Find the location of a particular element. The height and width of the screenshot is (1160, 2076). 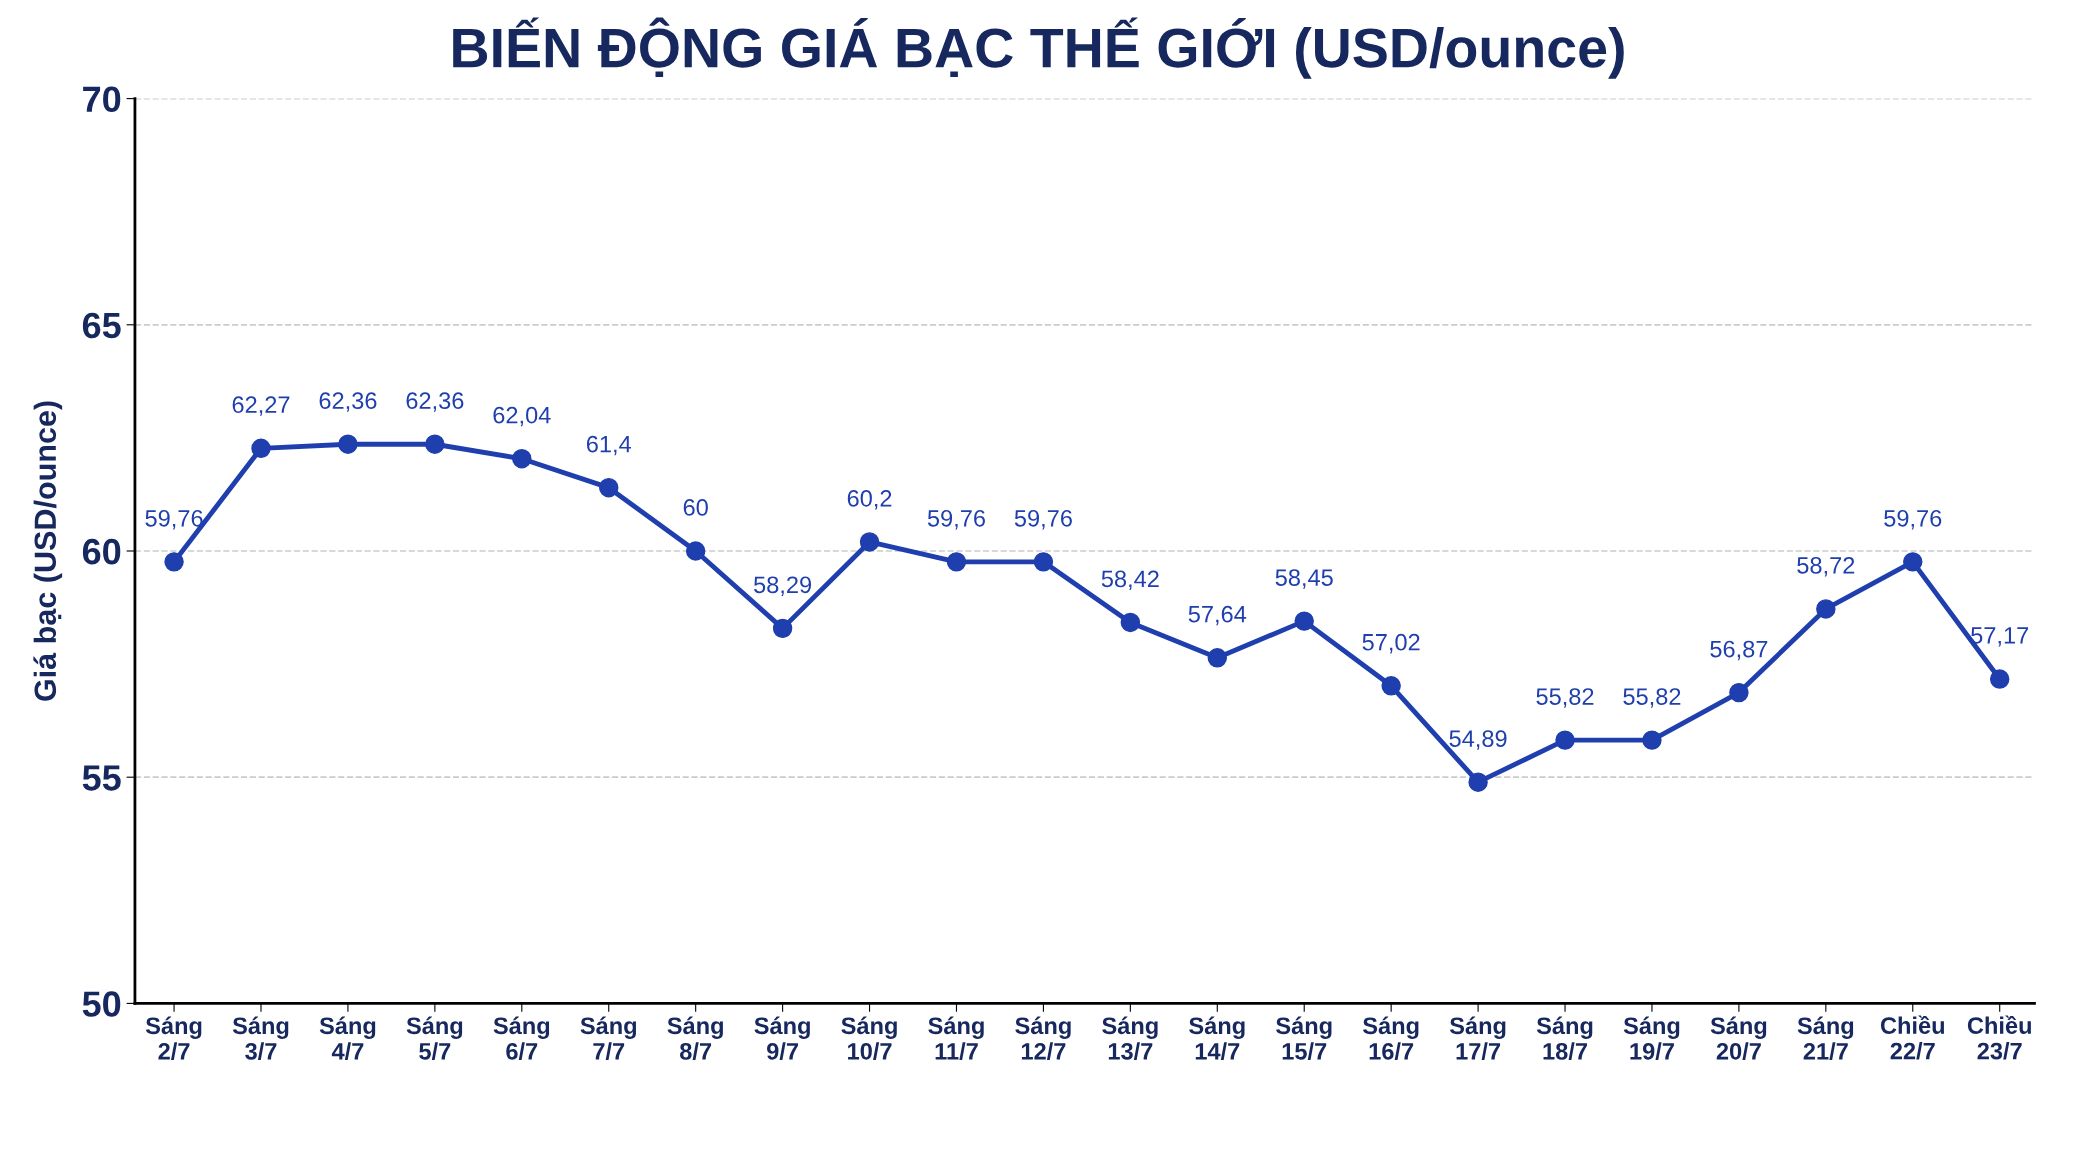

x-tick-label: Sáng 4/7 is located at coordinates (347, 1038).